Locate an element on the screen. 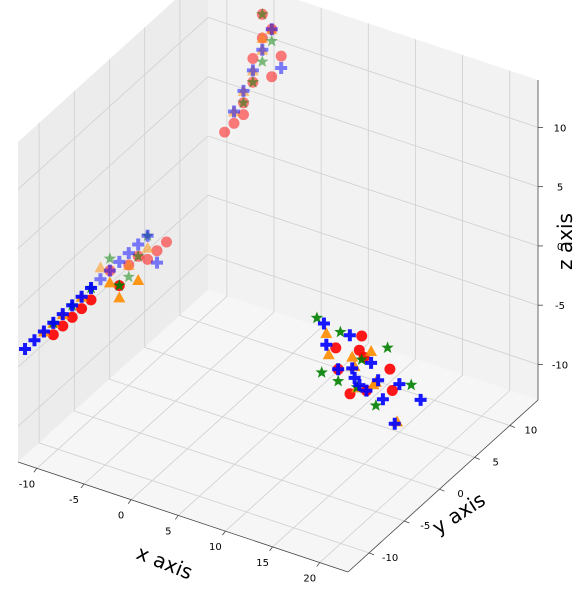  x-tick-label: 15 is located at coordinates (262, 563).